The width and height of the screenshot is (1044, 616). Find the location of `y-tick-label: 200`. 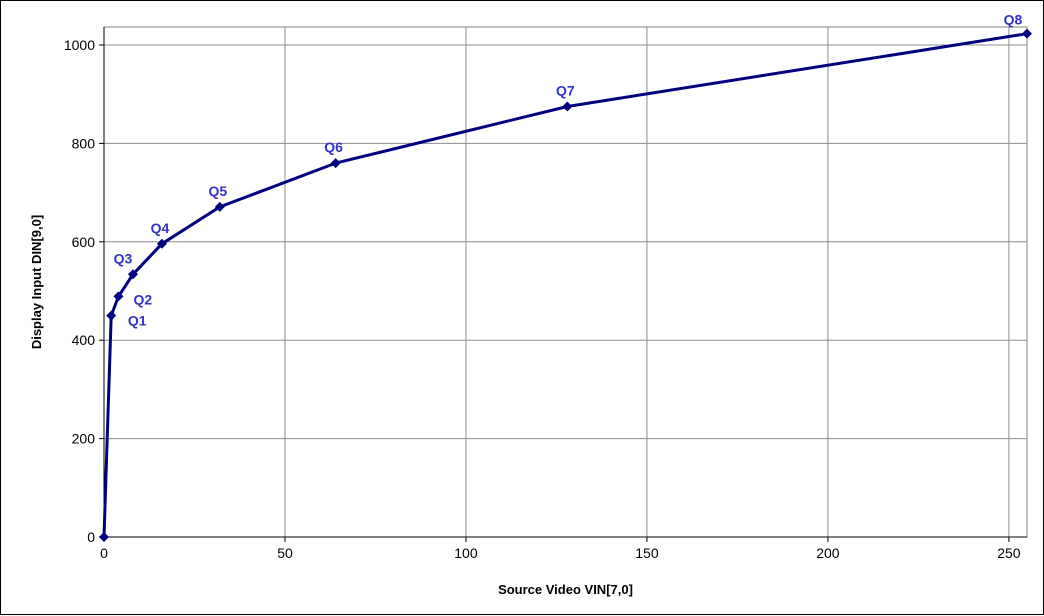

y-tick-label: 200 is located at coordinates (84, 439).